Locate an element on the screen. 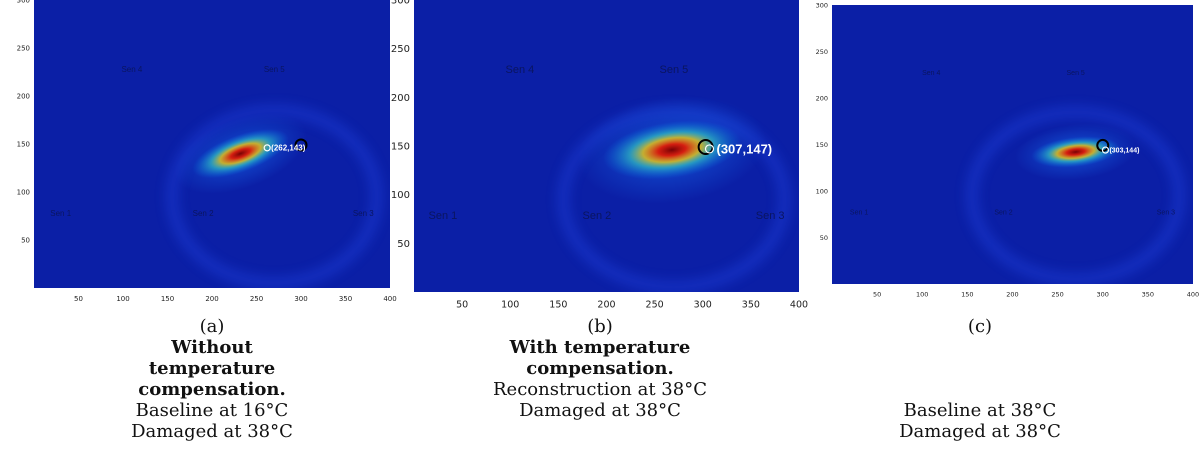  caption-c: Baseline at 38°C Damaged at 38°C is located at coordinates (980, 421).